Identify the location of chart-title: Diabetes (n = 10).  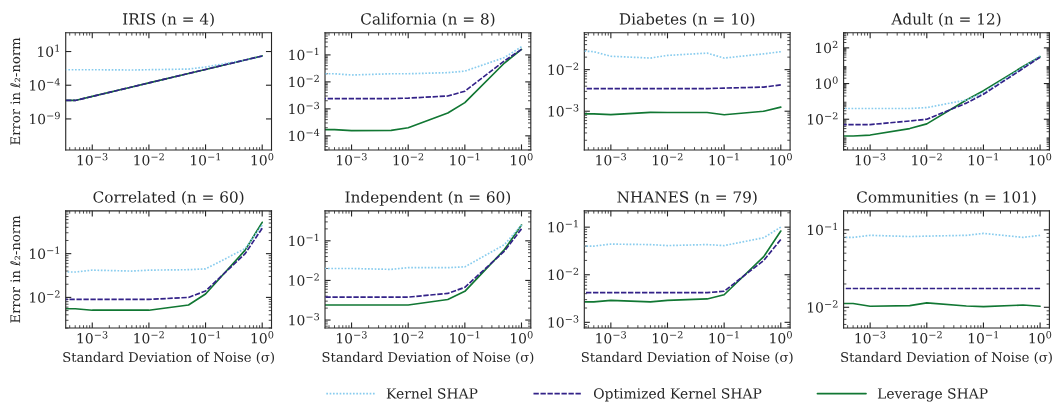
(687, 19).